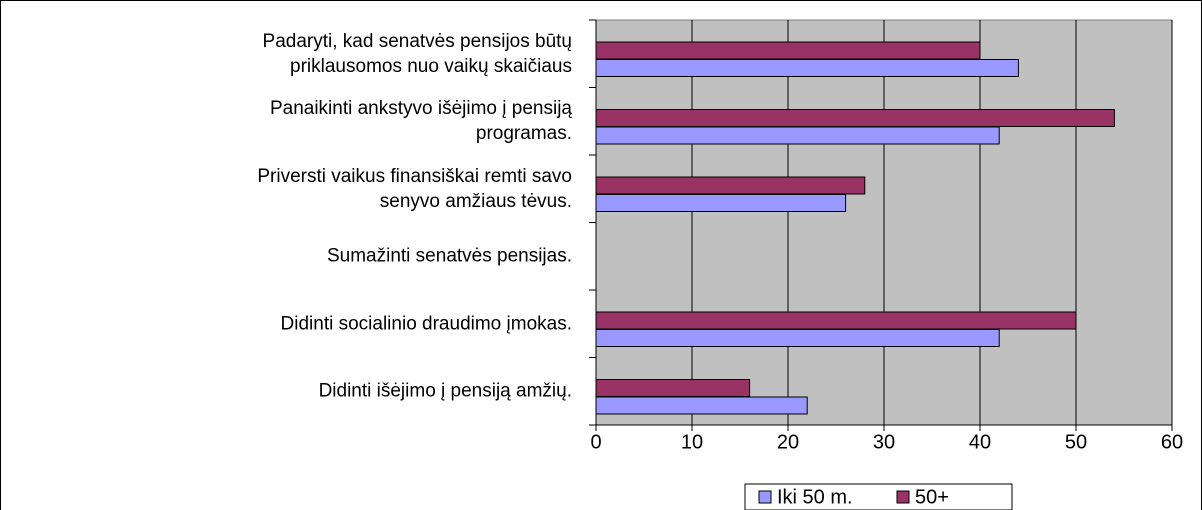 Image resolution: width=1202 pixels, height=510 pixels. I want to click on x-tick-label: 30, so click(884, 442).